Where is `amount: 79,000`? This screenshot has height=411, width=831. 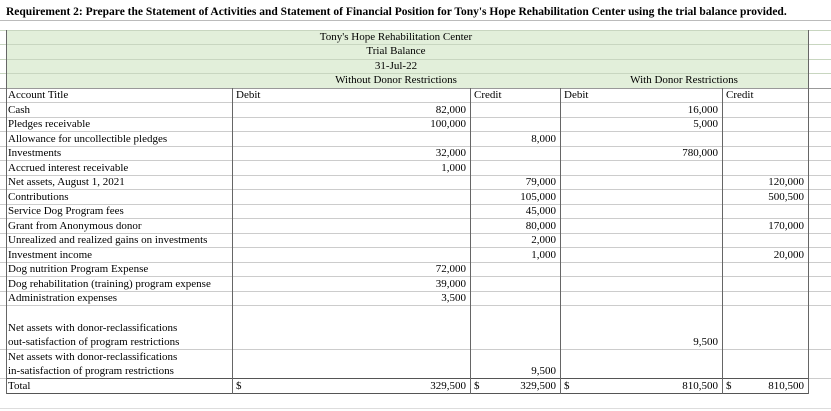
amount: 79,000 is located at coordinates (540, 182).